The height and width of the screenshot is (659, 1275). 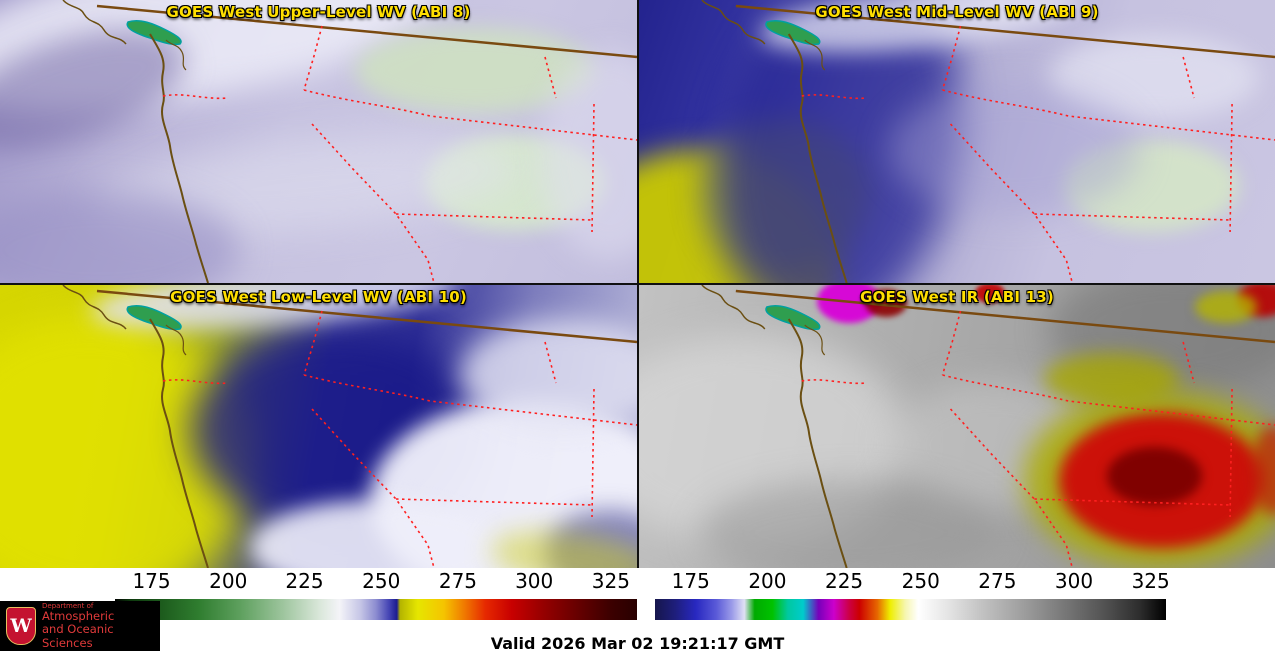 What do you see at coordinates (318, 297) in the screenshot?
I see `panel-title-low-wv: GOES West Low-Level WV (ABI 10)` at bounding box center [318, 297].